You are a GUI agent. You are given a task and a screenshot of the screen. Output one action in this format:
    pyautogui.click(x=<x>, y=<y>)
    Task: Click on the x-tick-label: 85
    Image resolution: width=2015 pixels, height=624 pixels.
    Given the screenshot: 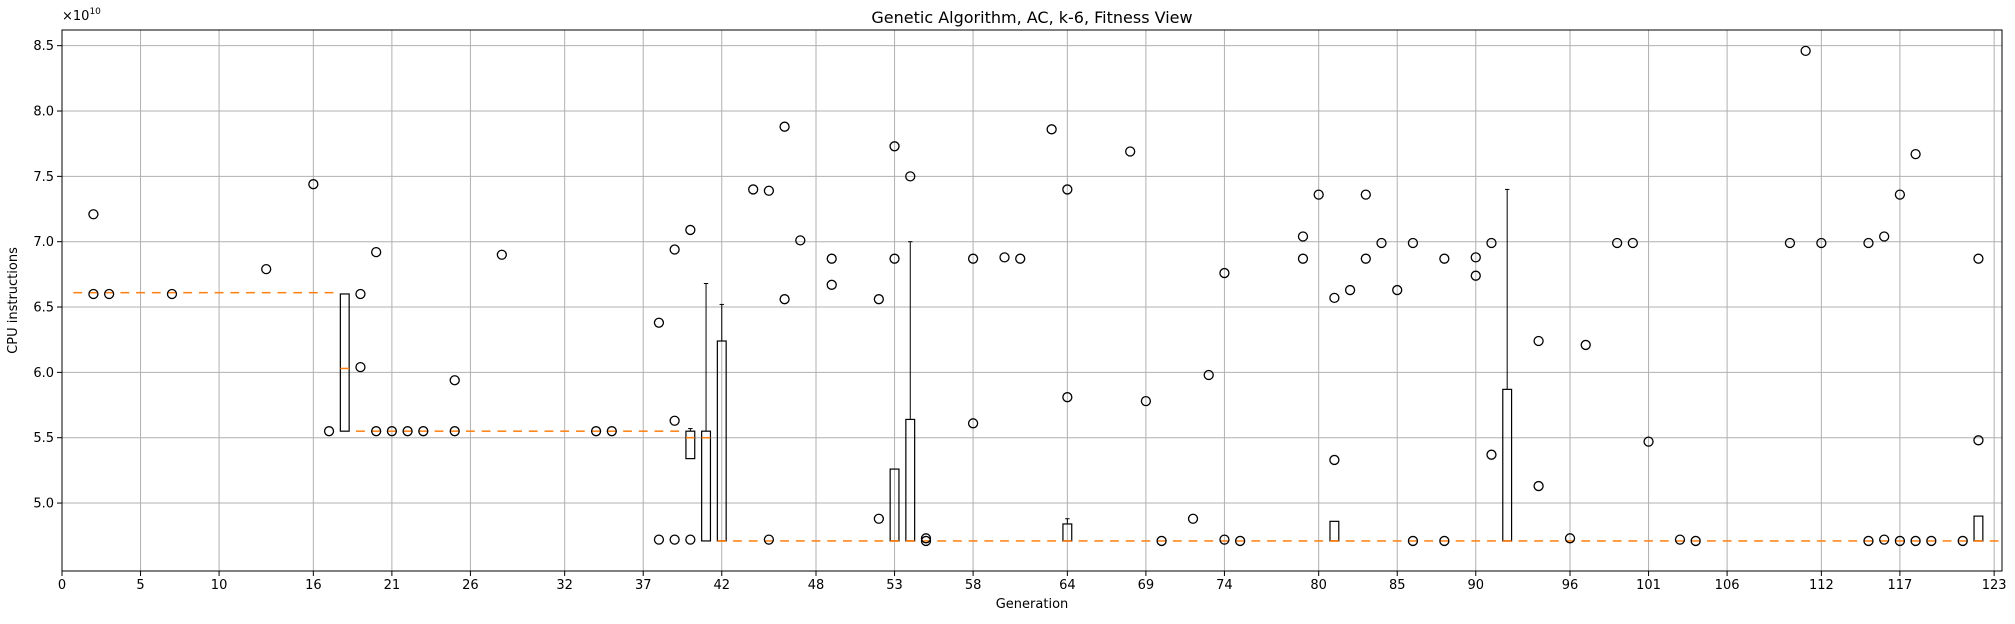 What is the action you would take?
    pyautogui.click(x=1397, y=585)
    